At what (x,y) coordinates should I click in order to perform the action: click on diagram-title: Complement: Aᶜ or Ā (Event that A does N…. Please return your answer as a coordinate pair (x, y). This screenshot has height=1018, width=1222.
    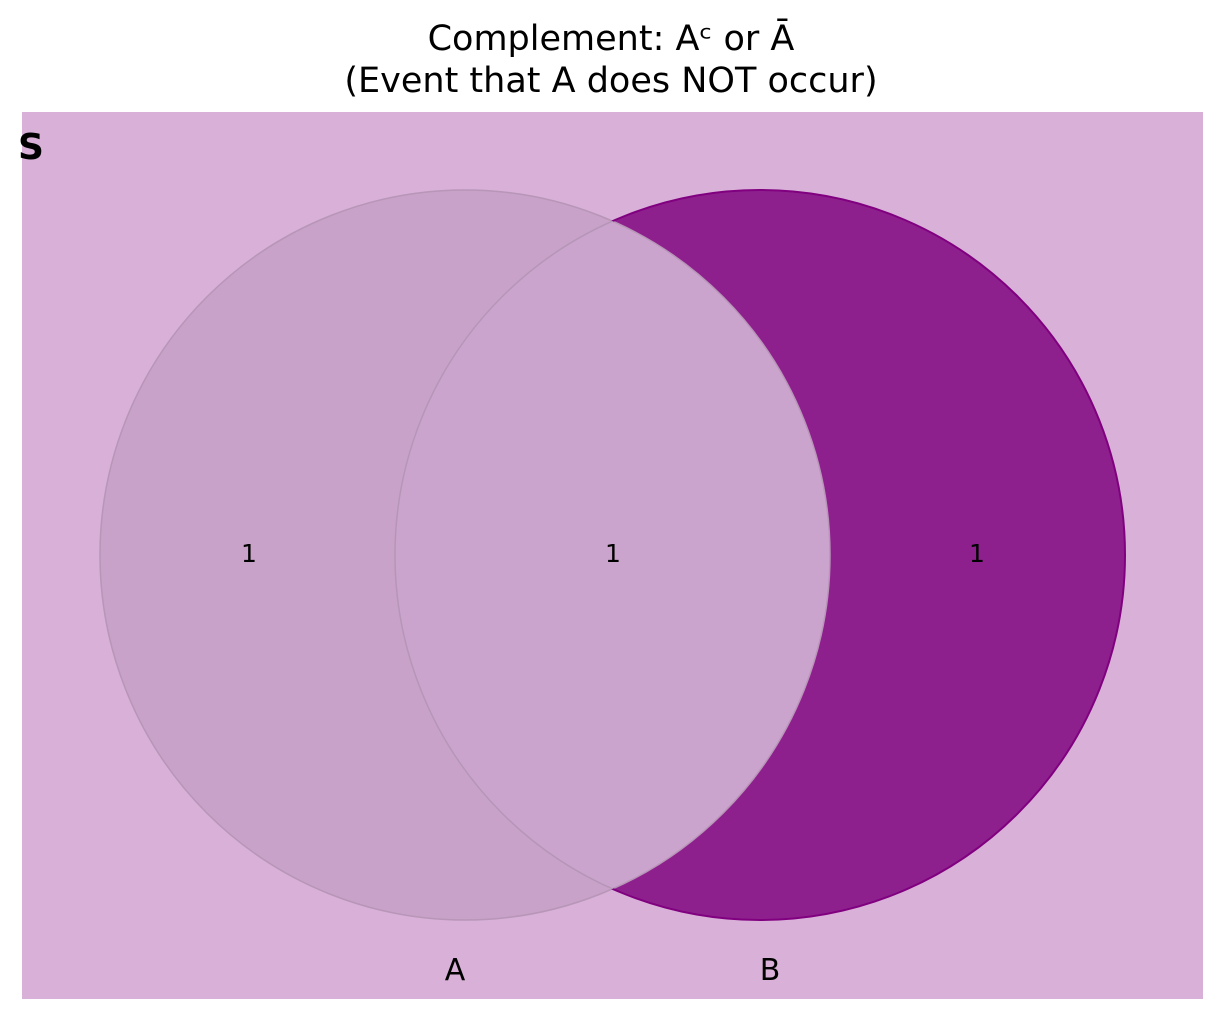
    Looking at the image, I should click on (611, 60).